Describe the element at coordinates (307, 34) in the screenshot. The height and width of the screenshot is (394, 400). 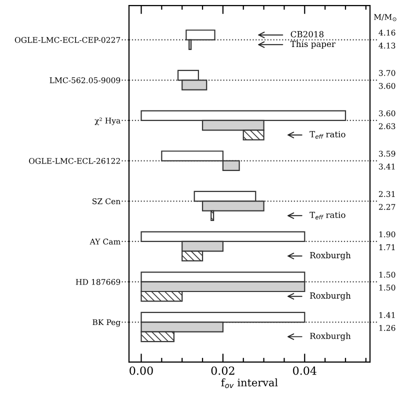
I see `annotation: CB2018` at that location.